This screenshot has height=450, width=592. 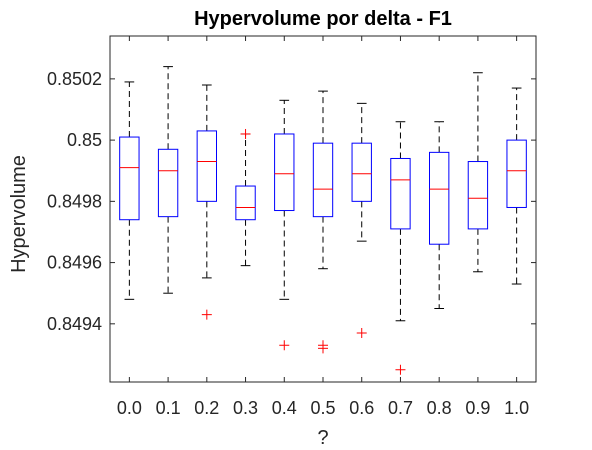 I want to click on box-0.8, so click(x=439, y=198).